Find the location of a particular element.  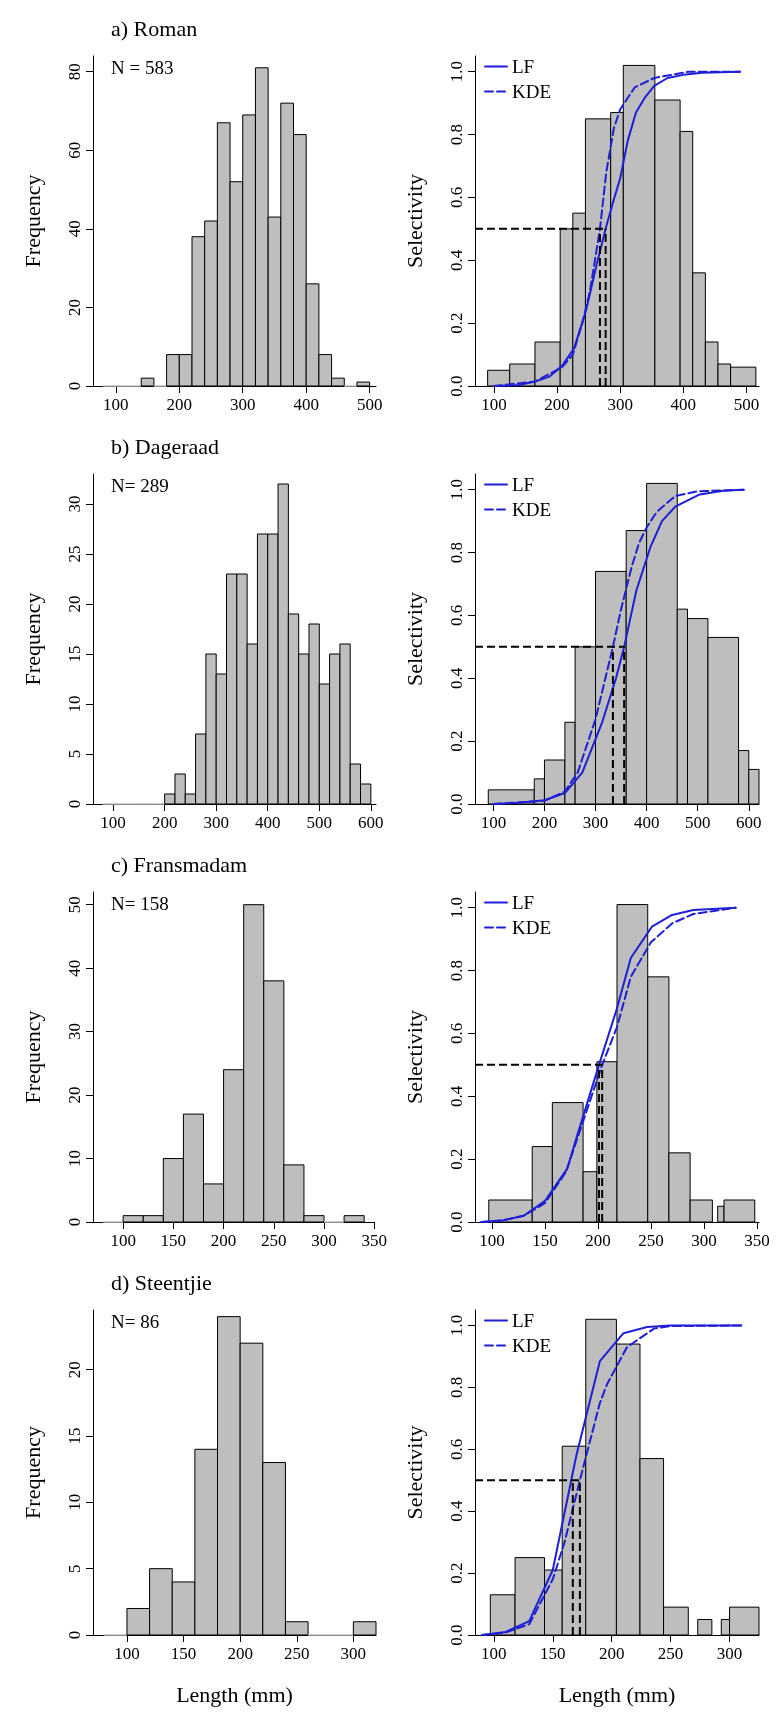

annotation: N= 158 is located at coordinates (140, 903).